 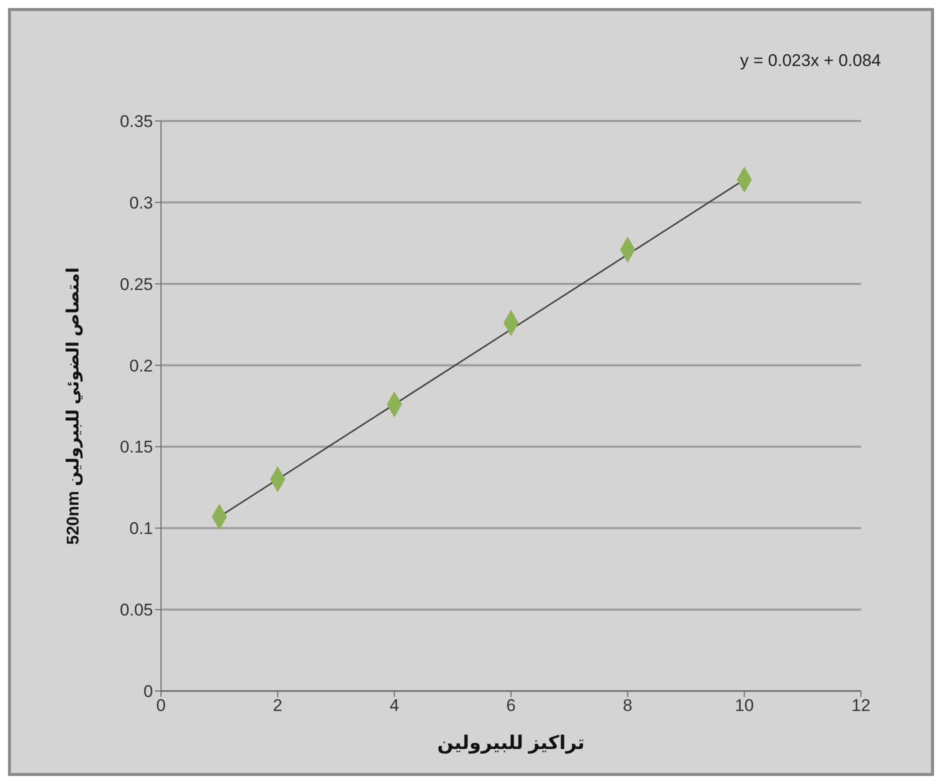 I want to click on x-tick-label: 10, so click(x=744, y=706).